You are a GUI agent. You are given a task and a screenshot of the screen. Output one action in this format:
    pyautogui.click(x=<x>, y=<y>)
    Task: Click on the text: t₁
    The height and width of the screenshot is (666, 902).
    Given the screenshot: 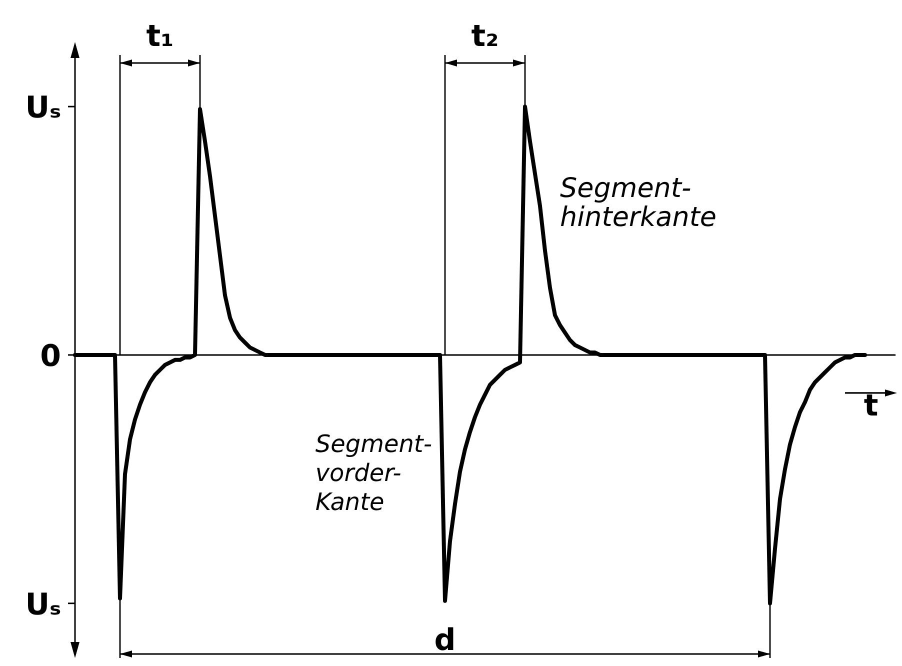 What is the action you would take?
    pyautogui.click(x=160, y=36)
    